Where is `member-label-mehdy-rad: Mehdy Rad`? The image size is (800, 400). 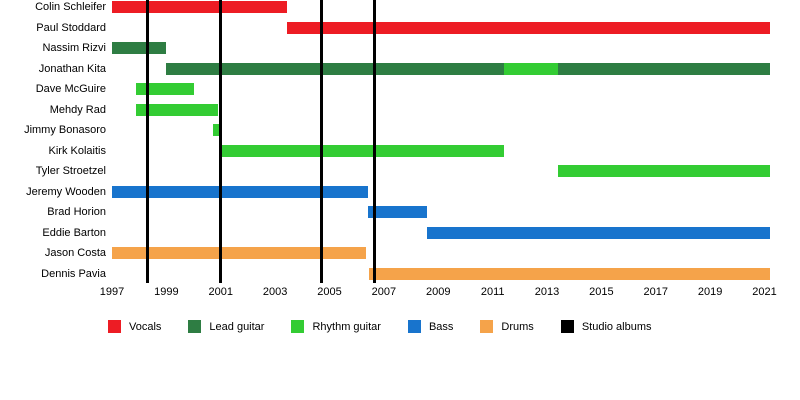
member-label-mehdy-rad: Mehdy Rad is located at coordinates (77, 109).